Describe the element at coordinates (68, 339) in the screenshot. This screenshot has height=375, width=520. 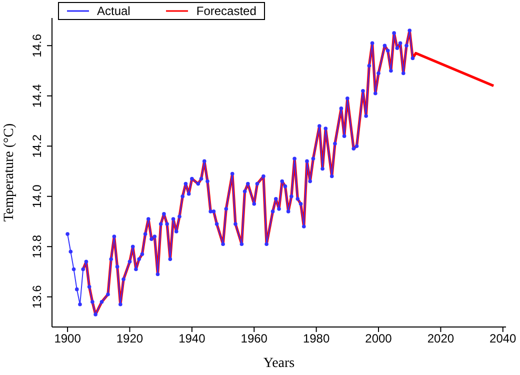
I see `x-tick-label: 1900` at that location.